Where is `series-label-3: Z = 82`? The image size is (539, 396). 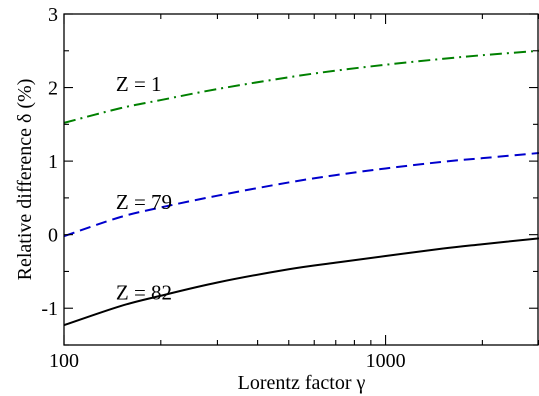 series-label-3: Z = 82 is located at coordinates (144, 292).